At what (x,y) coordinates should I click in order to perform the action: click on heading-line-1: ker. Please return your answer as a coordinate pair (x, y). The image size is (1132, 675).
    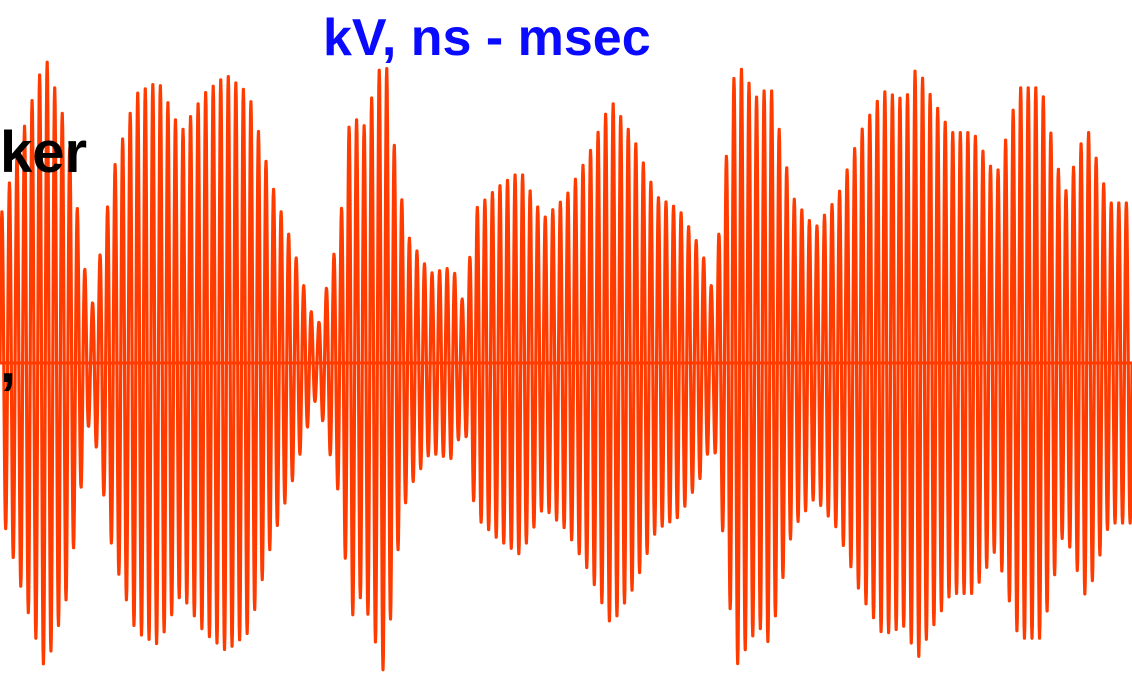
    Looking at the image, I should click on (43, 153).